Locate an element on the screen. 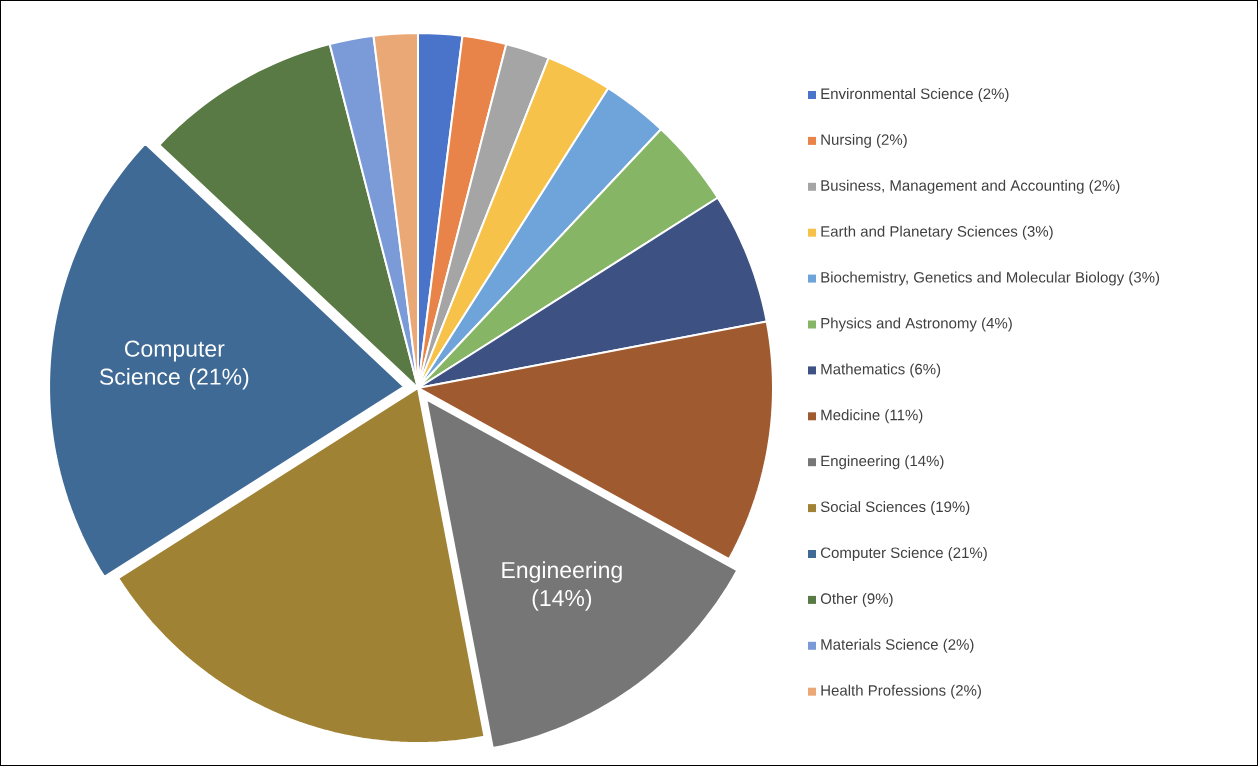 Image resolution: width=1258 pixels, height=766 pixels. legend-label: Earth and Planetary Sciences (3%) is located at coordinates (937, 232).